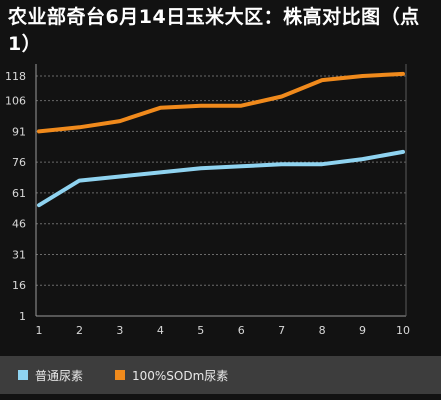  I want to click on x-tick-label: 3, so click(119, 330).